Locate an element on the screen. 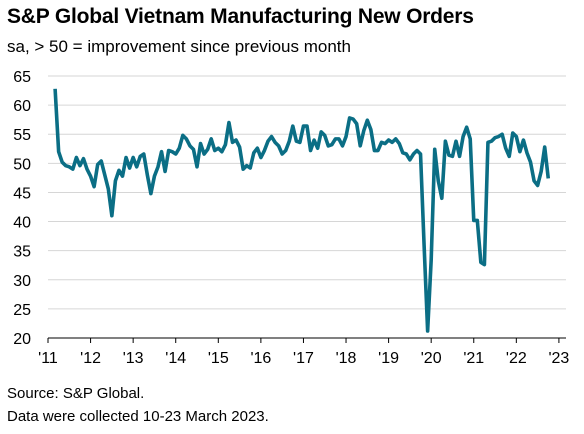 Image resolution: width=584 pixels, height=434 pixels. x-tick-label: '15 is located at coordinates (218, 358).